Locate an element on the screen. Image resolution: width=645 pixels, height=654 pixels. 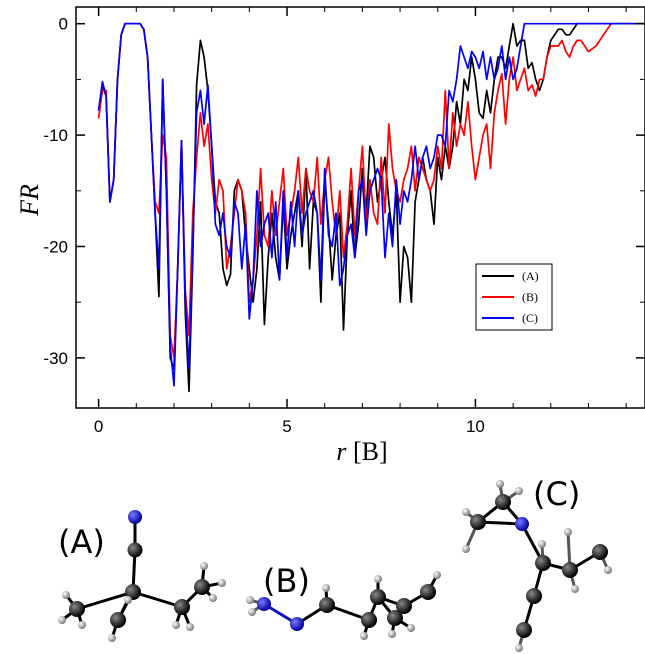
x-axis-unit: [B] is located at coordinates (370, 451).